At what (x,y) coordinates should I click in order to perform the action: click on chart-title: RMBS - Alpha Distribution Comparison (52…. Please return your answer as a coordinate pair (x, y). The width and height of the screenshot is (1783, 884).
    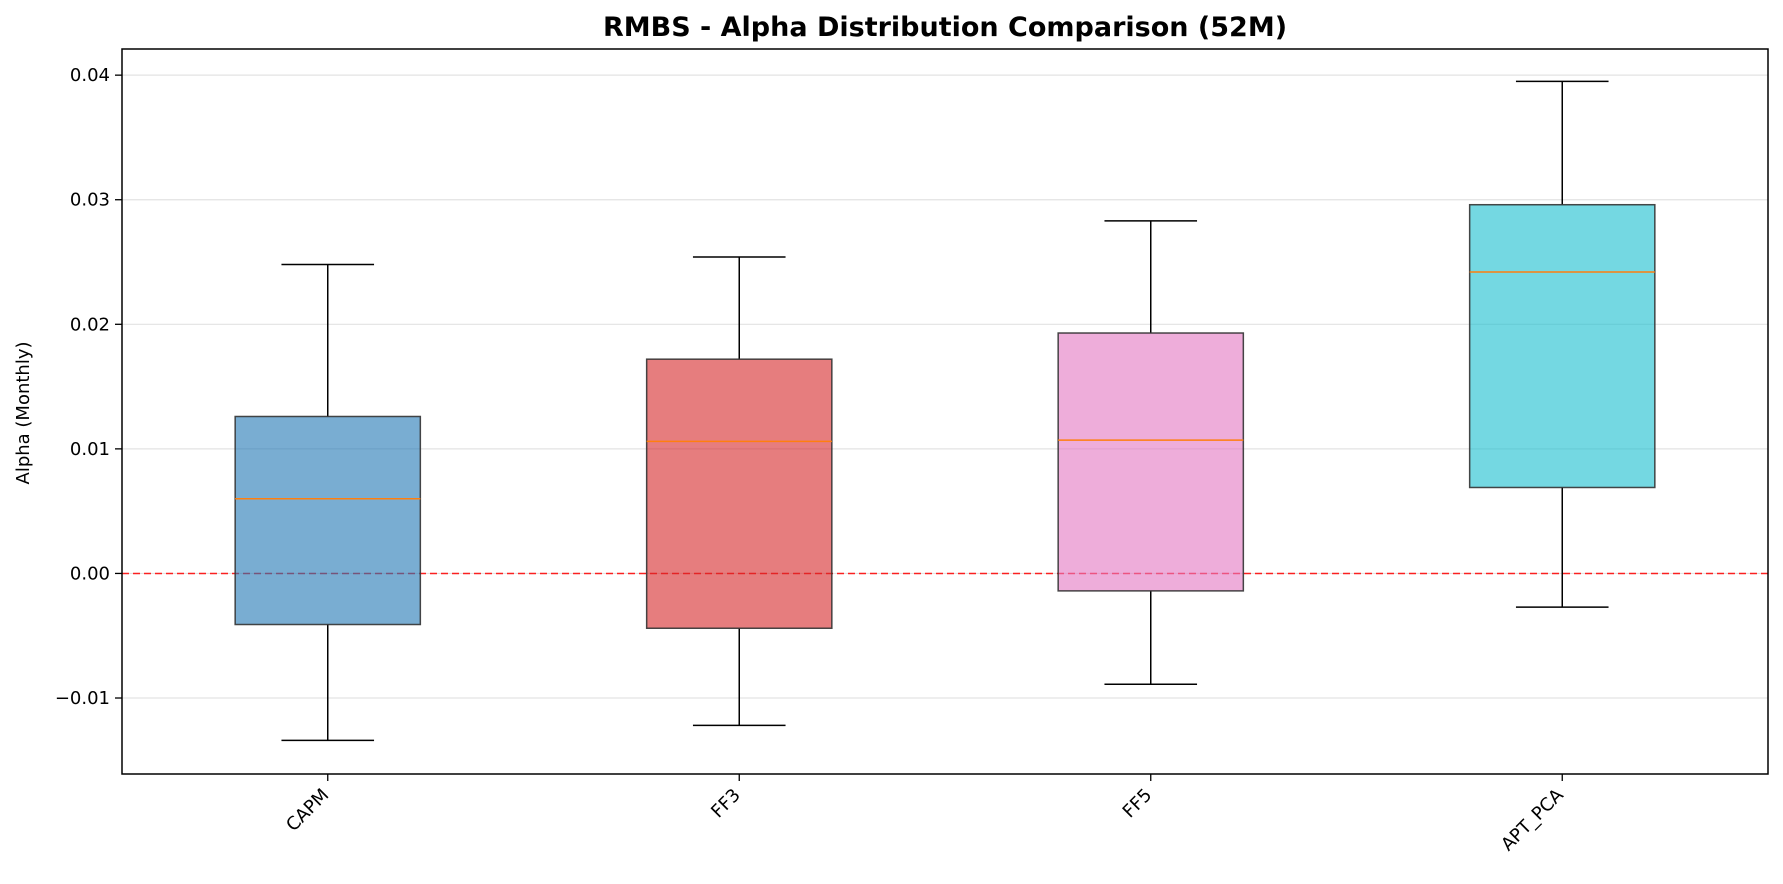
    Looking at the image, I should click on (945, 27).